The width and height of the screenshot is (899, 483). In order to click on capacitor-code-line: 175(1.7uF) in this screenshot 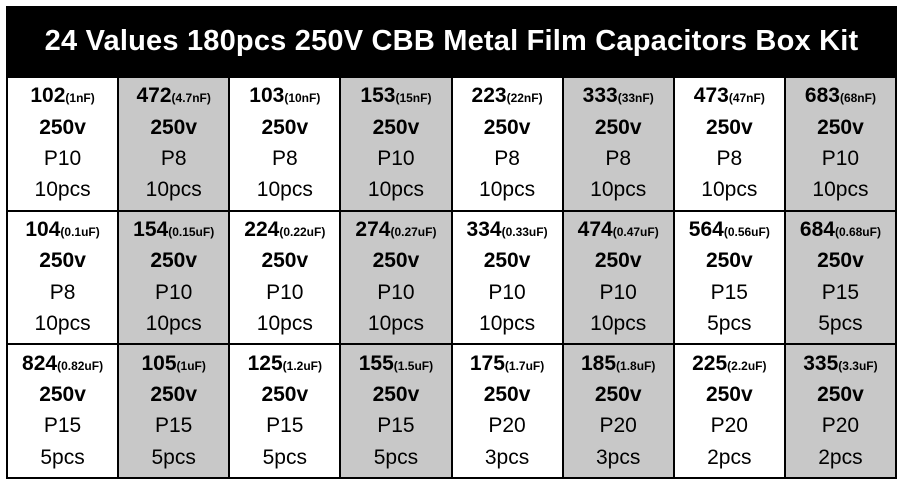, I will do `click(507, 363)`.